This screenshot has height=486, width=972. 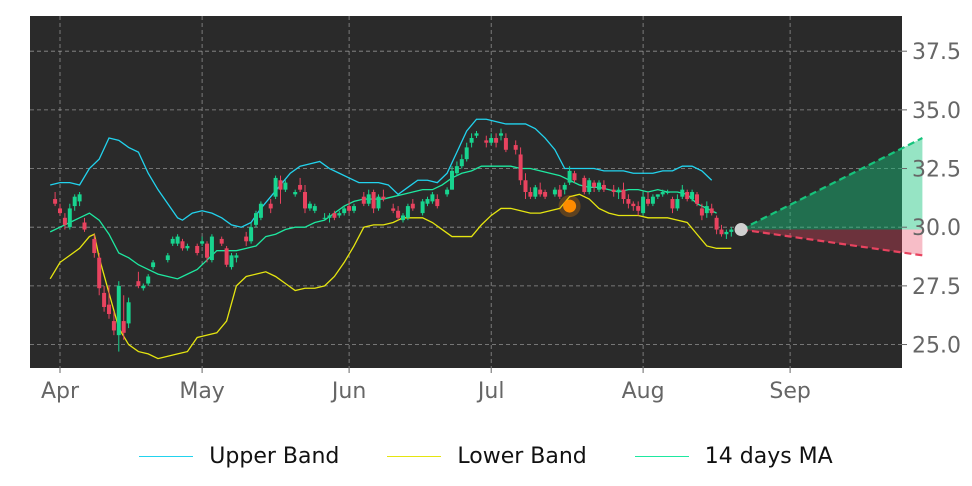 I want to click on x-tick-label-5: Sep, so click(x=789, y=391).